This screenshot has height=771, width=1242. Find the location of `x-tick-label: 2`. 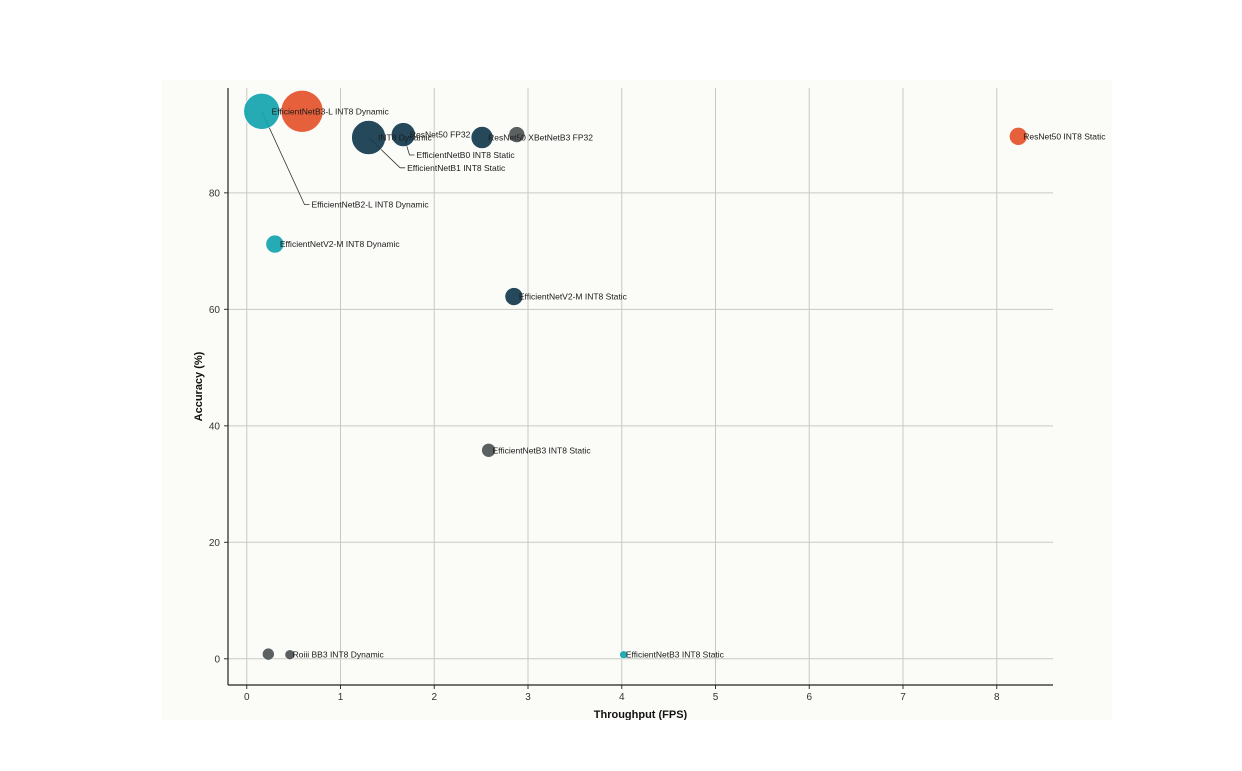

x-tick-label: 2 is located at coordinates (434, 697).